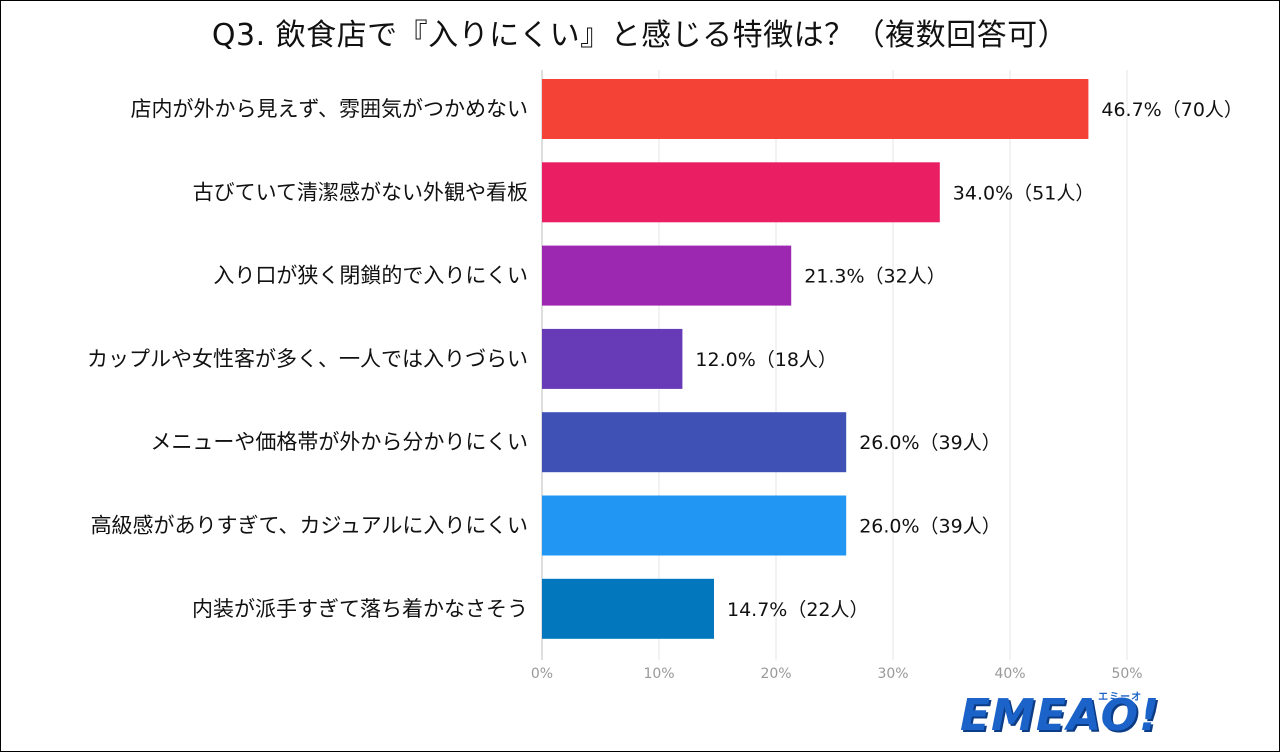 This screenshot has width=1280, height=752. I want to click on category-label: 古びていて清潔感がない外観や看板, so click(360, 192).